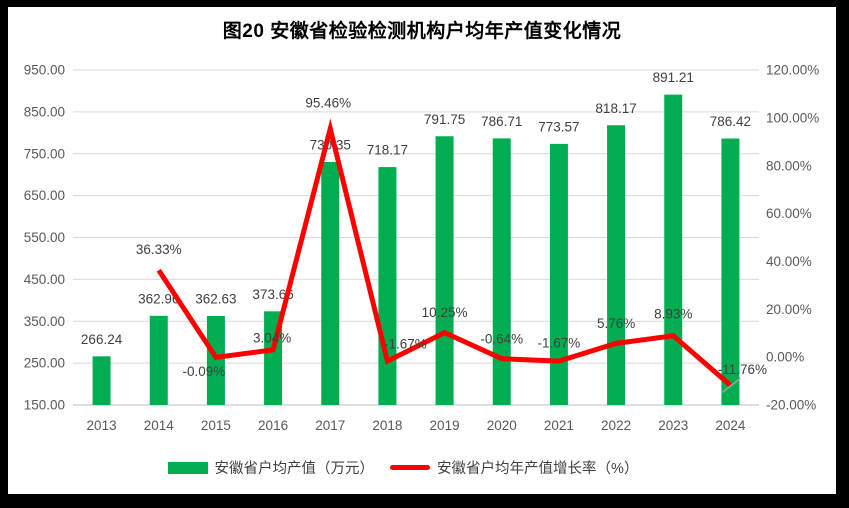 This screenshot has height=508, width=849. Describe the element at coordinates (792, 117) in the screenshot. I see `right-axis-tick: 100.00%` at that location.